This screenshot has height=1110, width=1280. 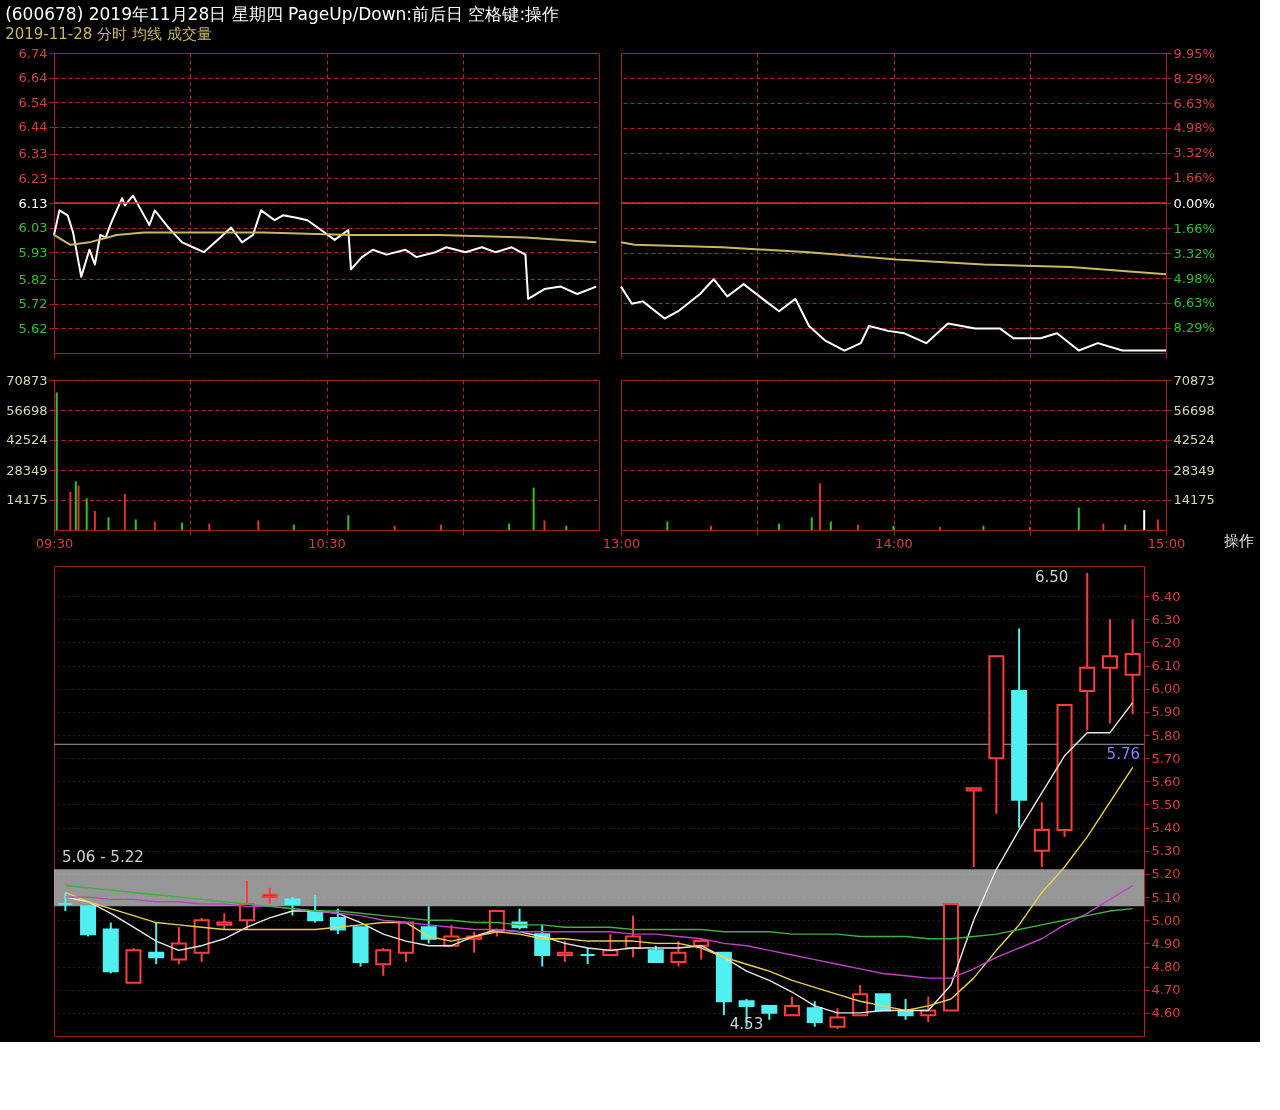 What do you see at coordinates (327, 543) in the screenshot?
I see `x-tick-label: 10:30` at bounding box center [327, 543].